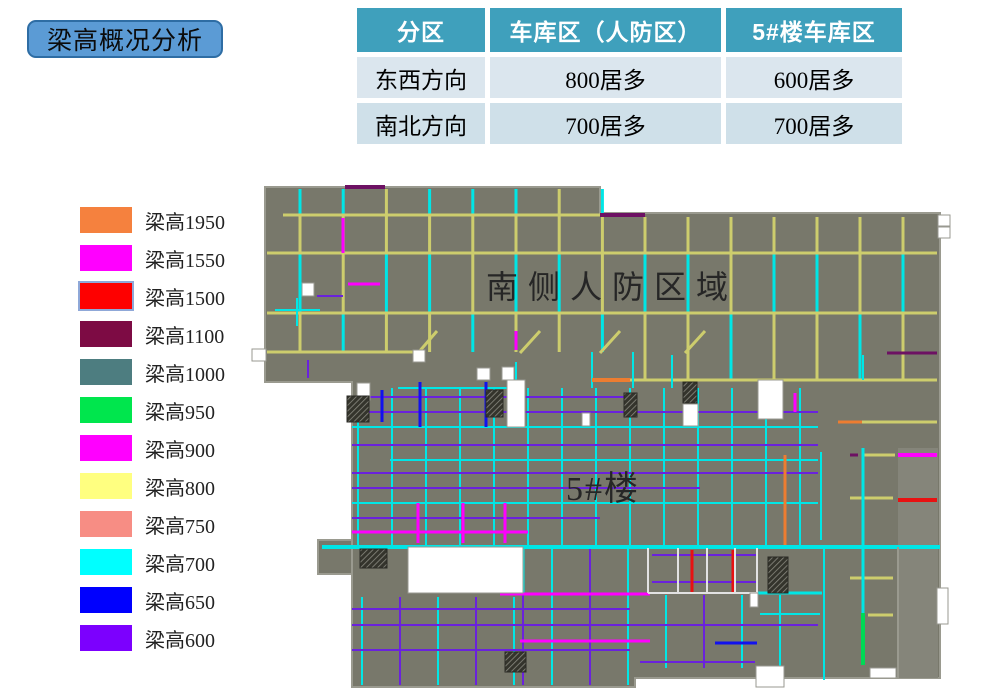 The image size is (1000, 700). Describe the element at coordinates (421, 77) in the screenshot. I see `table-cell: 东西方向` at that location.